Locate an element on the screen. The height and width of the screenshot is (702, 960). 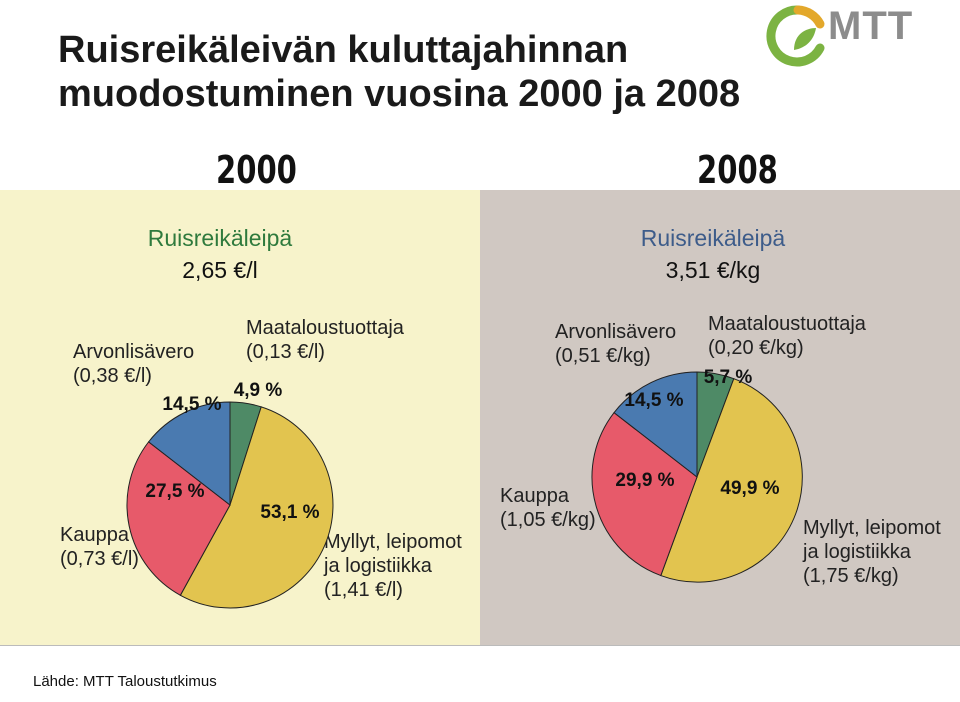
label-shop-2000: Kauppa (0,73 €/l) is located at coordinates (99, 547).